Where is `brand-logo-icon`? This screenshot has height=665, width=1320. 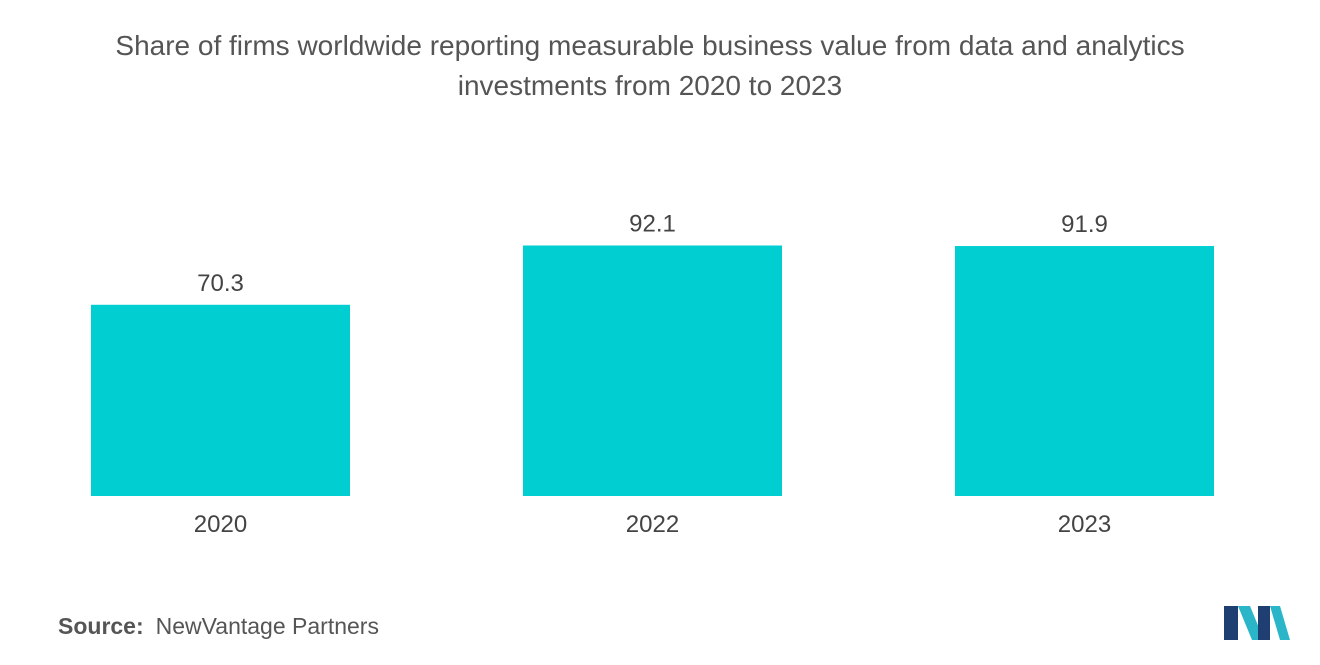
brand-logo-icon is located at coordinates (1257, 623).